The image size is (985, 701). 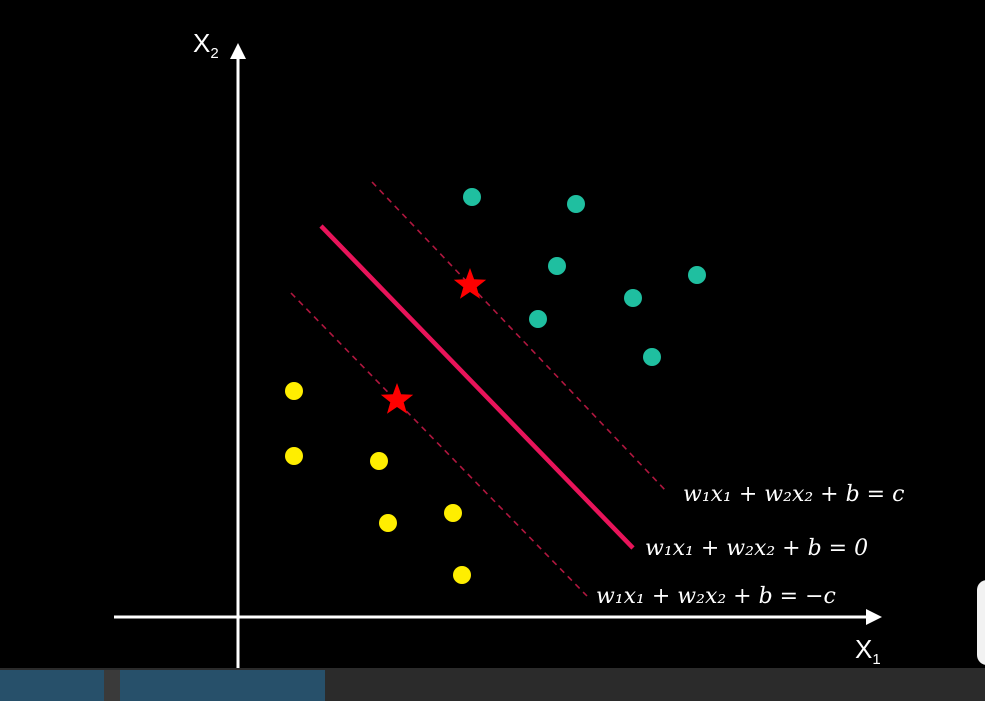 What do you see at coordinates (716, 596) in the screenshot?
I see `lower-margin-equation: w₁x₁ + w₂x₂ + b = −c` at bounding box center [716, 596].